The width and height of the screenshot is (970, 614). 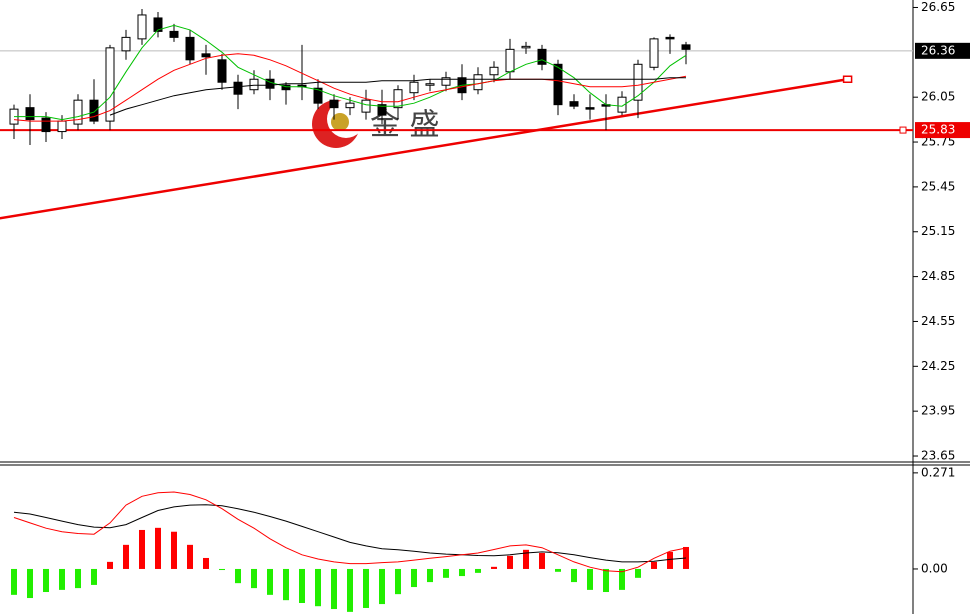 What do you see at coordinates (942, 50) in the screenshot?
I see `last-price-box` at bounding box center [942, 50].